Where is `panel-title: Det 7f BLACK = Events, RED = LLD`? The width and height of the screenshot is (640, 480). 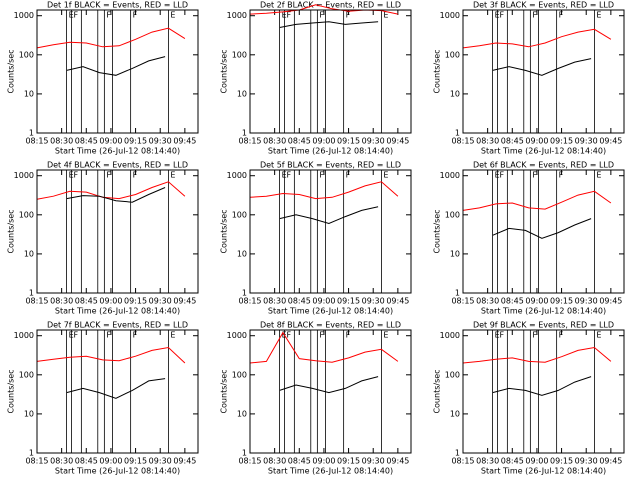
panel-title: Det 7f BLACK = Events, RED = LLD is located at coordinates (117, 325).